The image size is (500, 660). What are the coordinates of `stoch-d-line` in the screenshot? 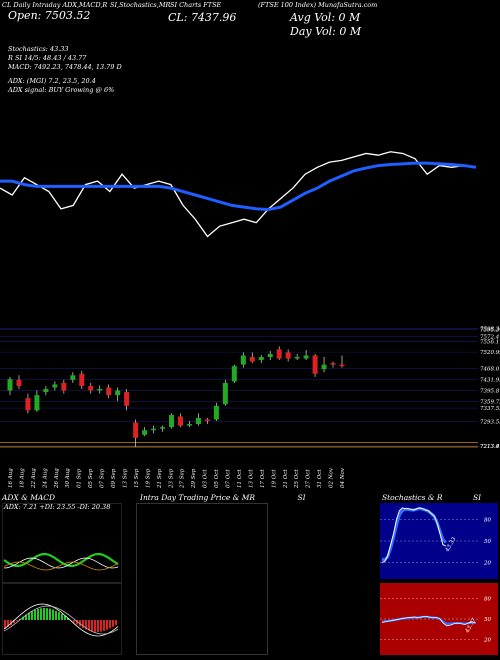 It's located at (414, 534).